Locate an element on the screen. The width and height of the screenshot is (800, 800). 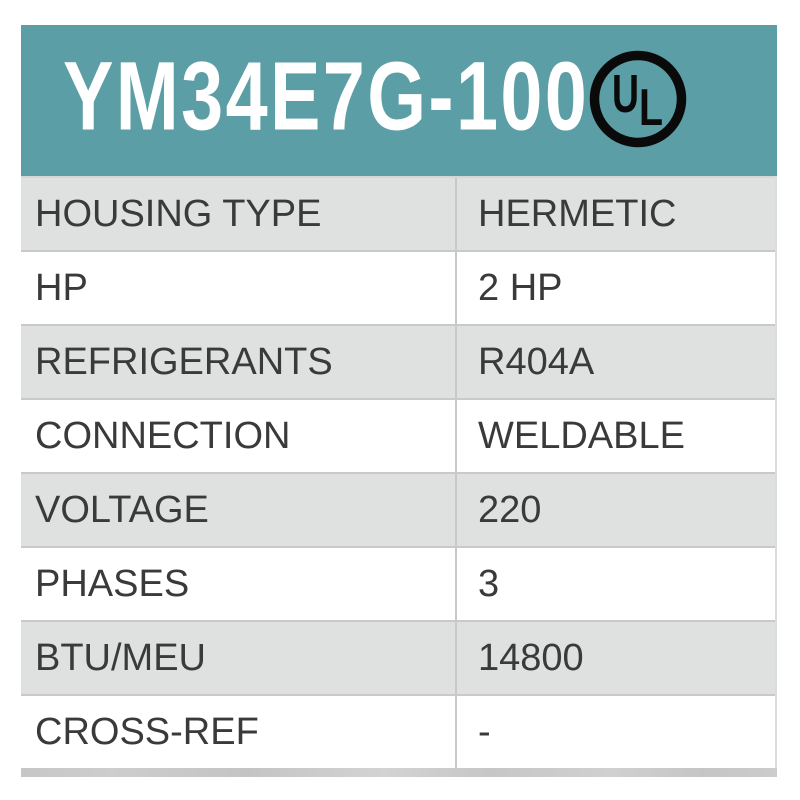
spec-value: 2 HP is located at coordinates (520, 287).